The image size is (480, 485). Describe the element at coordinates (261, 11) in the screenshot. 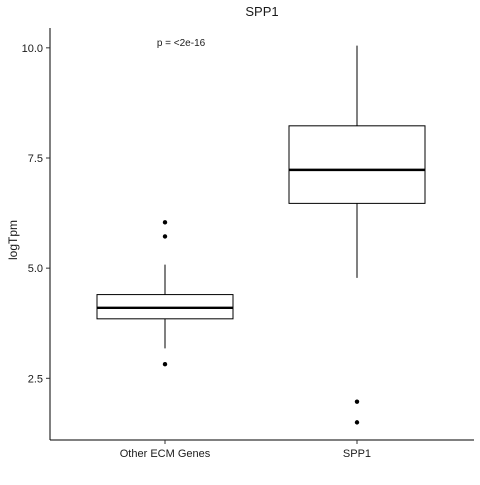

I see `chart-title: SPP1` at that location.